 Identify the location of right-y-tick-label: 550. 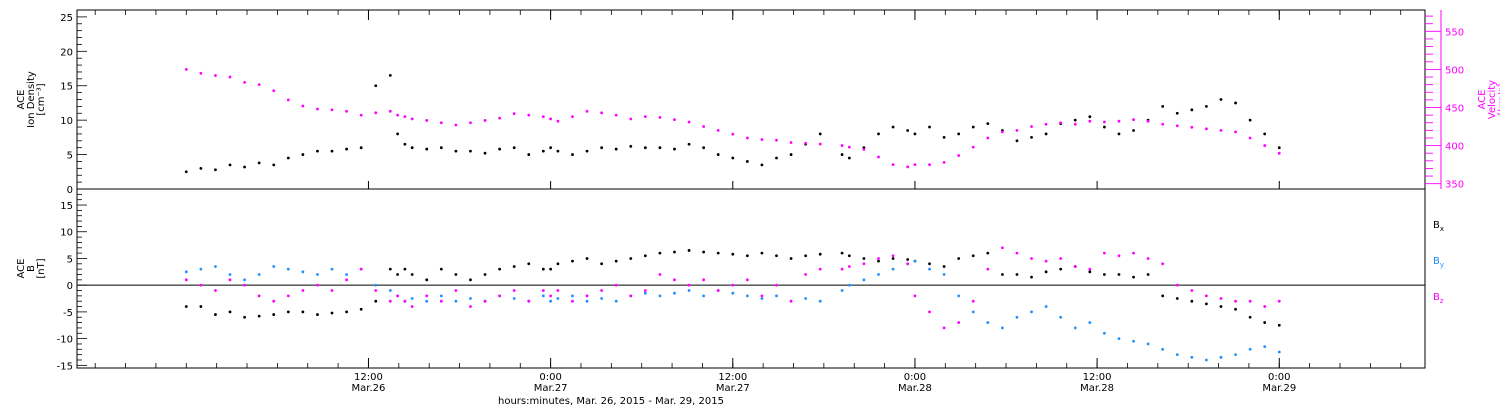
(1454, 32).